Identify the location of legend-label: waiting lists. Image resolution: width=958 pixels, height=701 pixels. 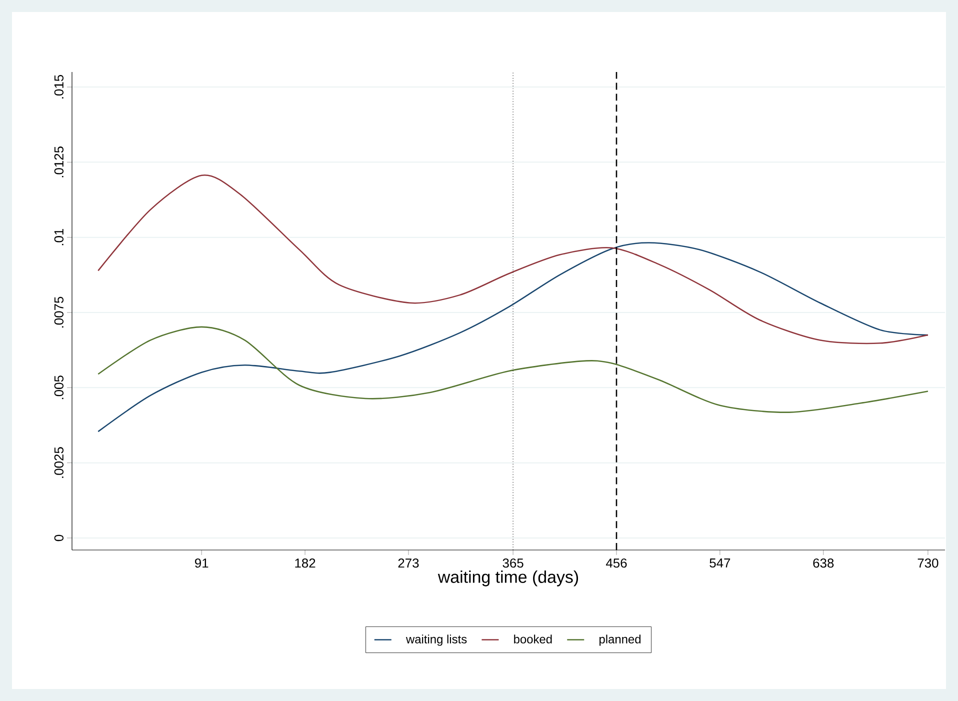
(436, 640).